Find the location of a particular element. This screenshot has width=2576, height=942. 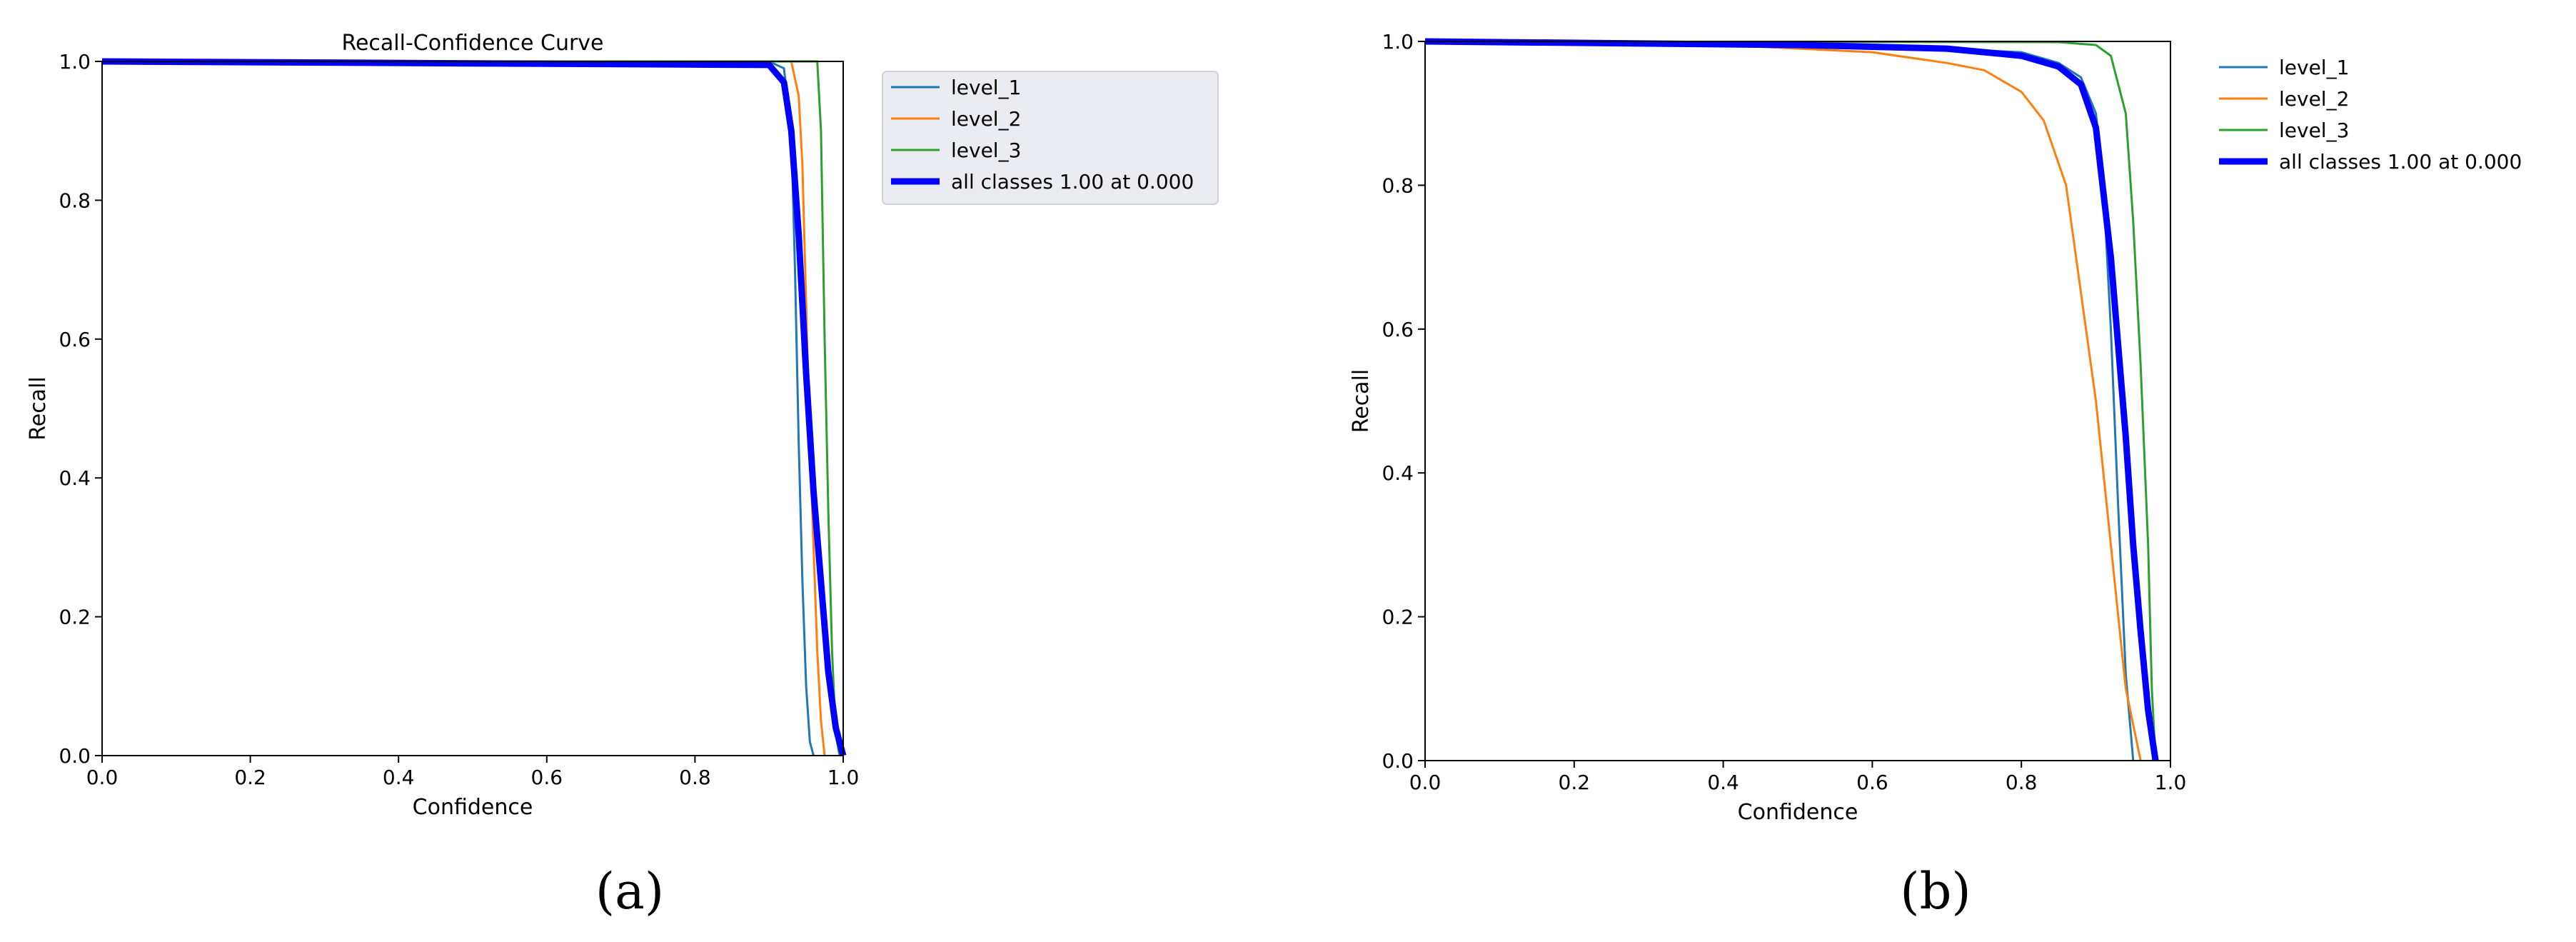

x-ticks-b: 0.0 0.2 0.4 0.6 0.8 1.0 is located at coordinates (1798, 777).